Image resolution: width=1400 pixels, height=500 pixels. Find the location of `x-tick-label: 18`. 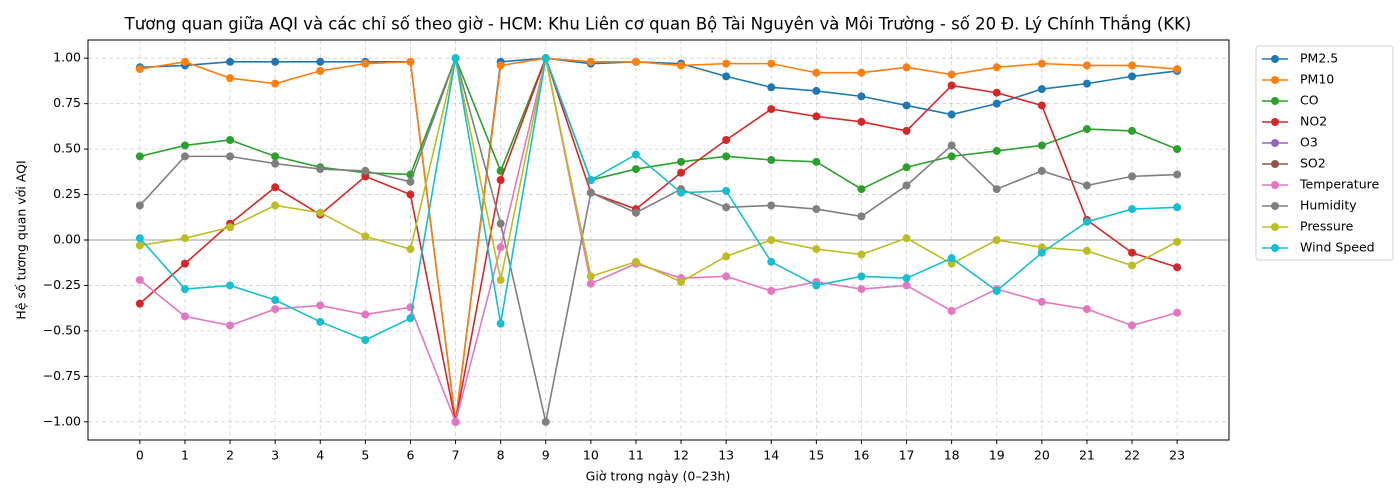

x-tick-label: 18 is located at coordinates (952, 455).